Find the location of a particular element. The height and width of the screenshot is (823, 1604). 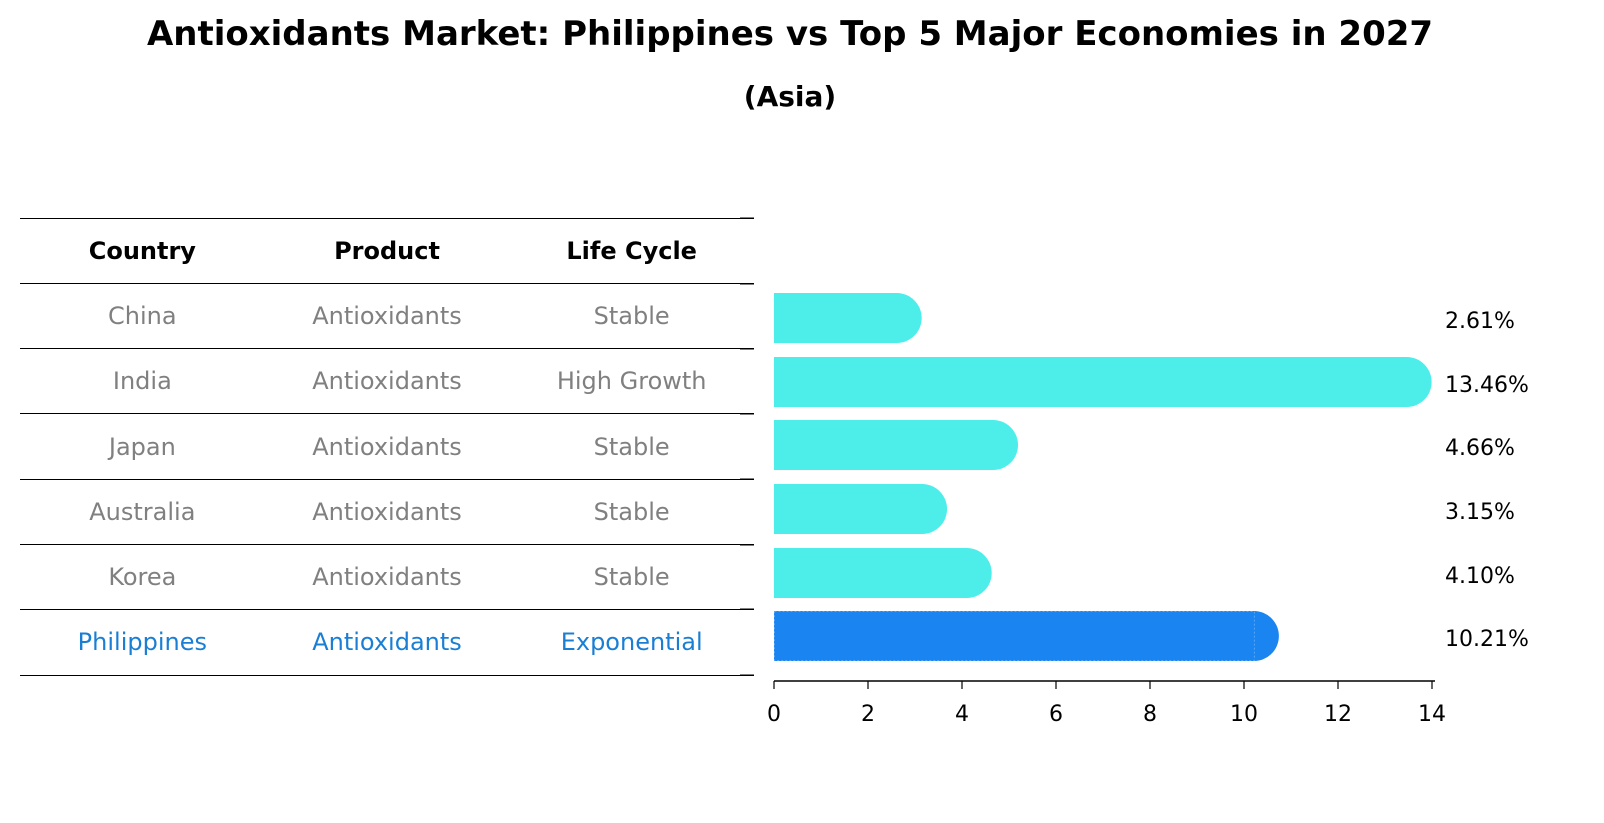

table-row: Japan Antioxidants Stable is located at coordinates (387, 446).